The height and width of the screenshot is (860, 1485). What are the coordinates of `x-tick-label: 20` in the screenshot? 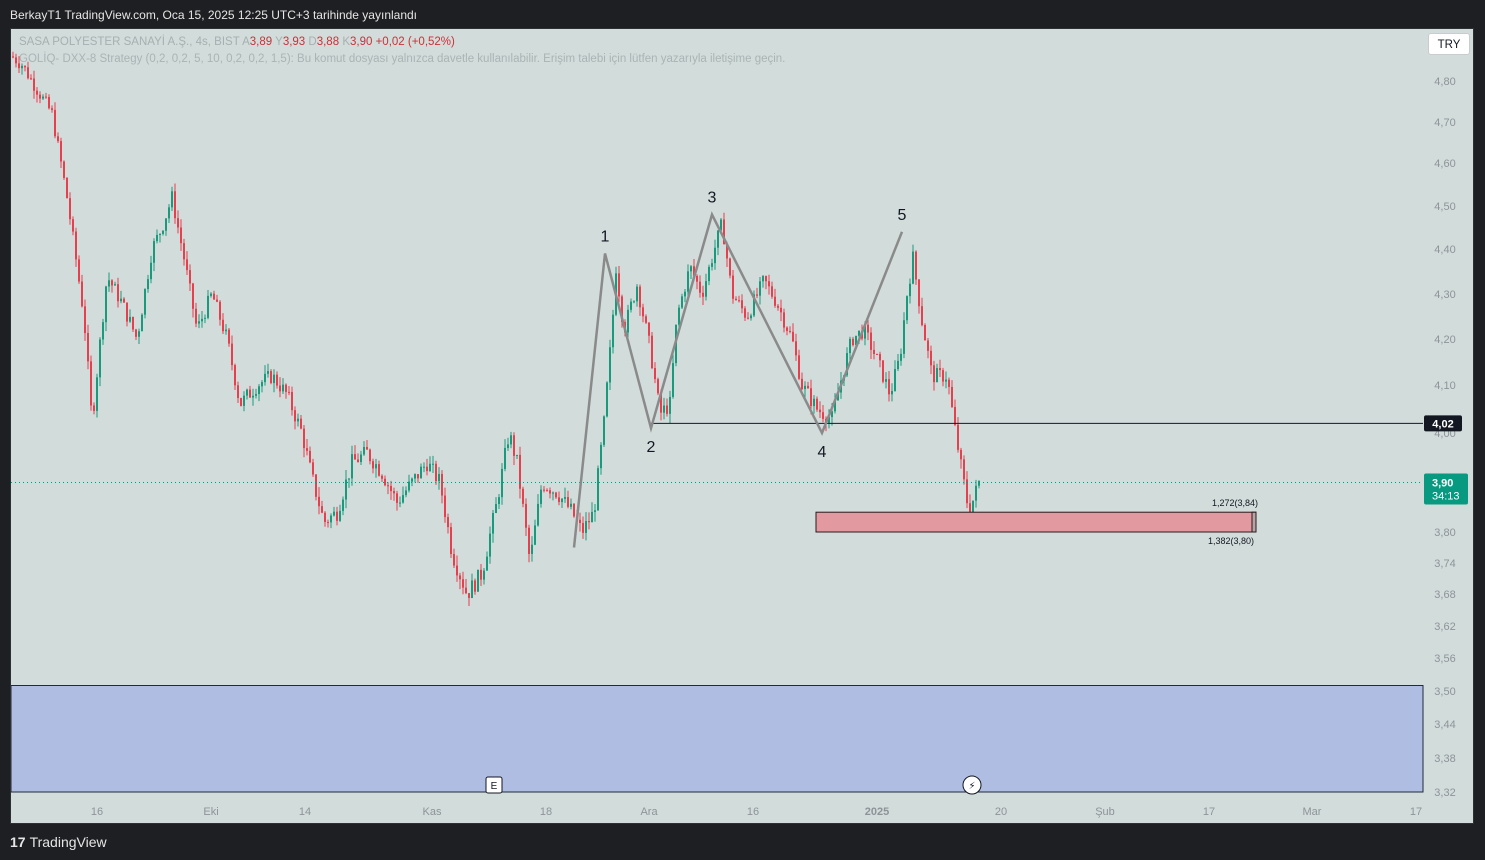 It's located at (1001, 812).